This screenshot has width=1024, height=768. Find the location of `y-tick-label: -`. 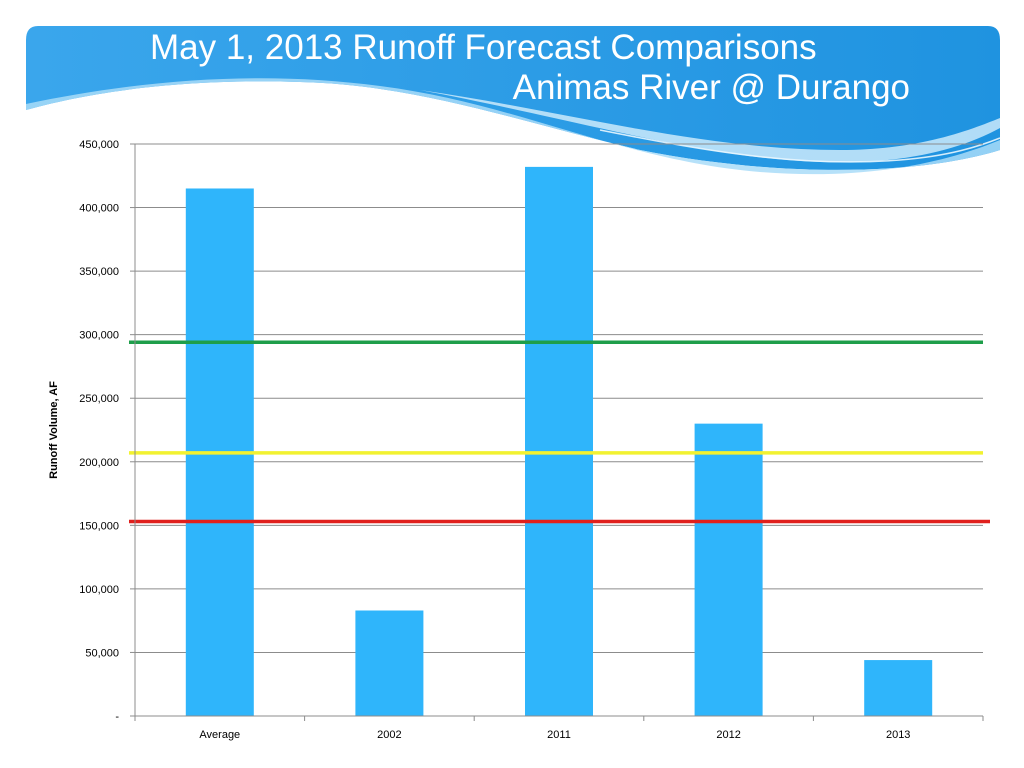

y-tick-label: - is located at coordinates (117, 717).